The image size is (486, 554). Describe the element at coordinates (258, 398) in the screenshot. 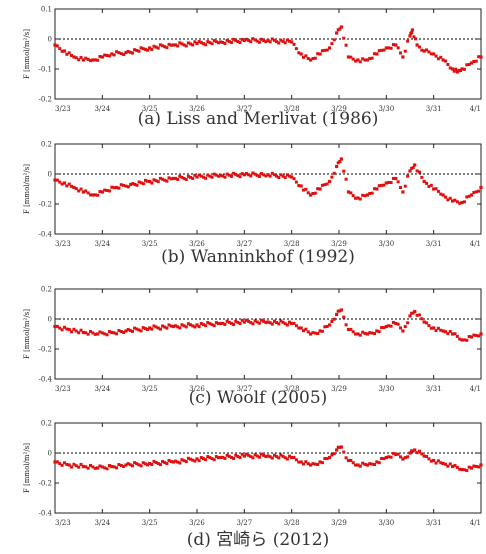

I see `panel-caption: (c) Woolf (2005)` at that location.